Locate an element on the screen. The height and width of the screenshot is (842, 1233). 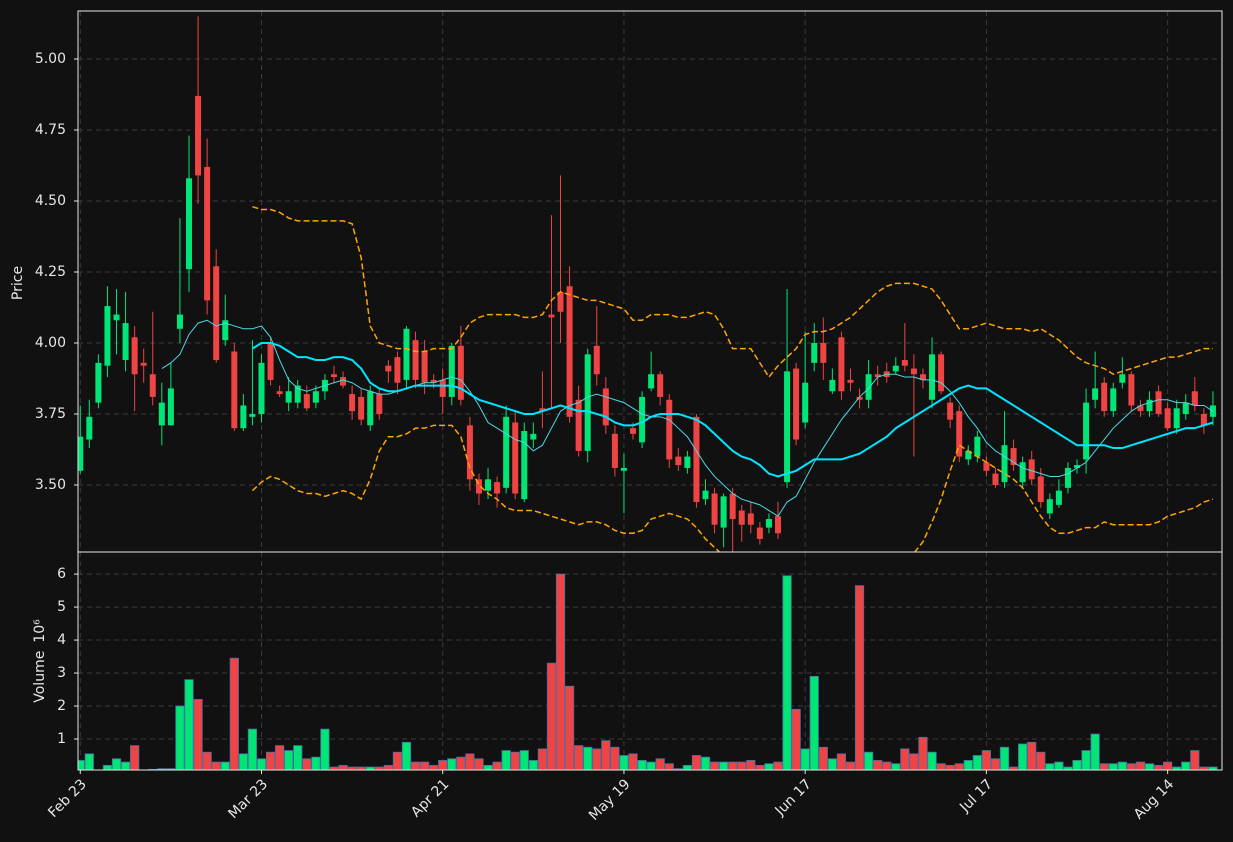
volume-axis-multiplier: 10⁶ is located at coordinates (40, 631).